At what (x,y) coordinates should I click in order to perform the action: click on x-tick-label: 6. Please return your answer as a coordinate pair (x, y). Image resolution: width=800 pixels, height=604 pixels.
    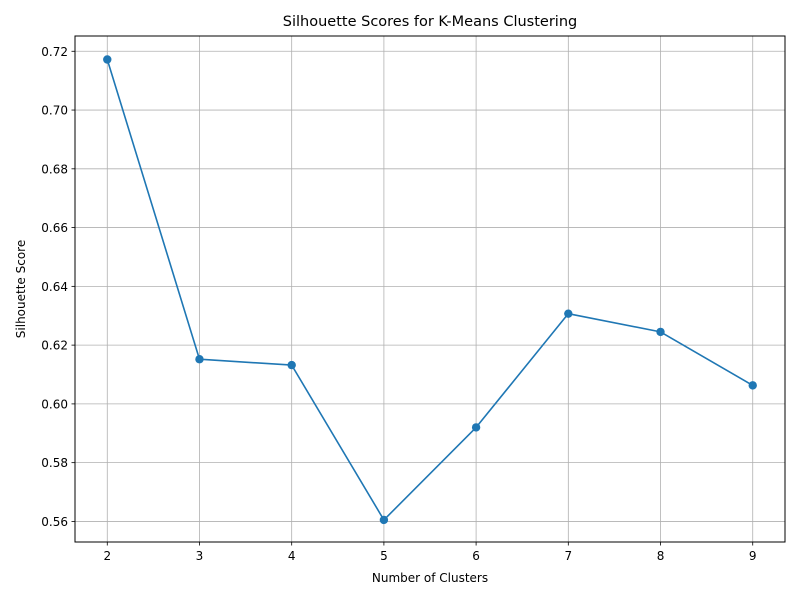
    Looking at the image, I should click on (476, 556).